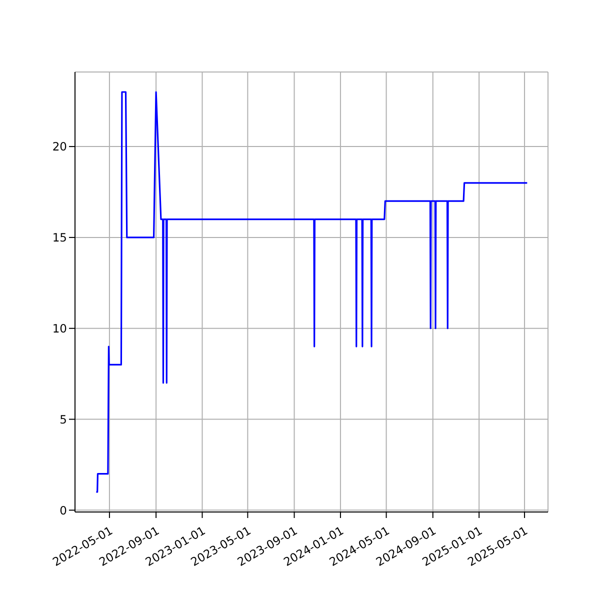  I want to click on y-tick-label: 0, so click(63, 510).